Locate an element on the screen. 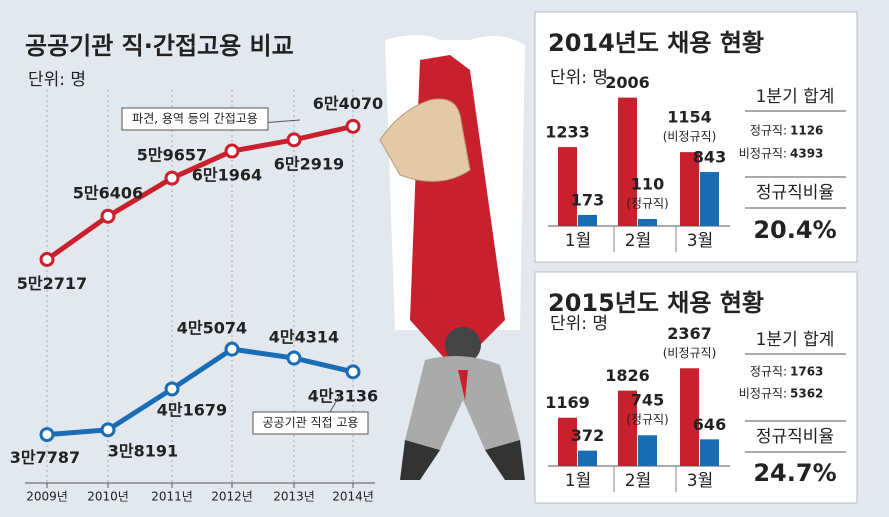 The width and height of the screenshot is (889, 517). head is located at coordinates (463, 345).